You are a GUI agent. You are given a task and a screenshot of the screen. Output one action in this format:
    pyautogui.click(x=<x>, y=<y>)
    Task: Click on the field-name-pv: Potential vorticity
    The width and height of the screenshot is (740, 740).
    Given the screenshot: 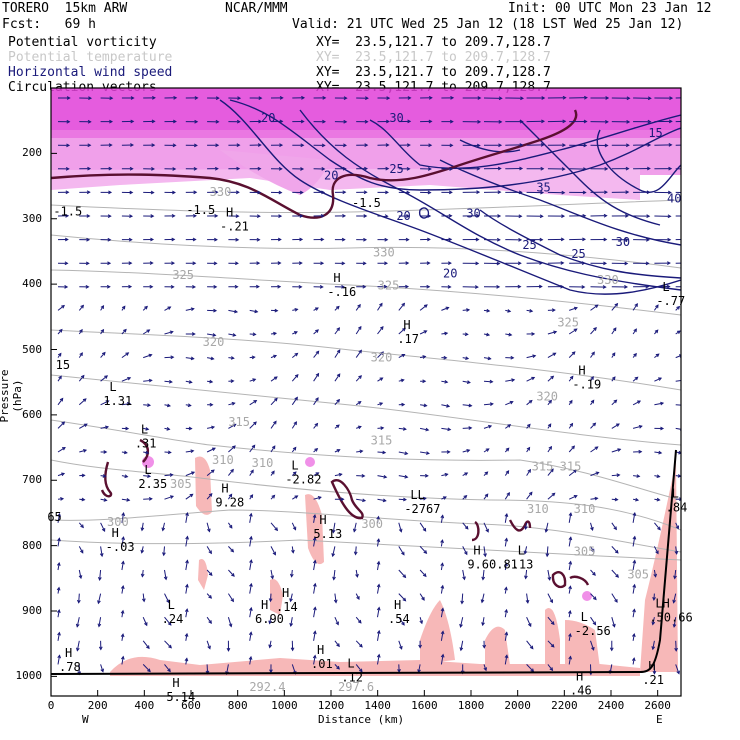 What is the action you would take?
    pyautogui.click(x=82, y=42)
    